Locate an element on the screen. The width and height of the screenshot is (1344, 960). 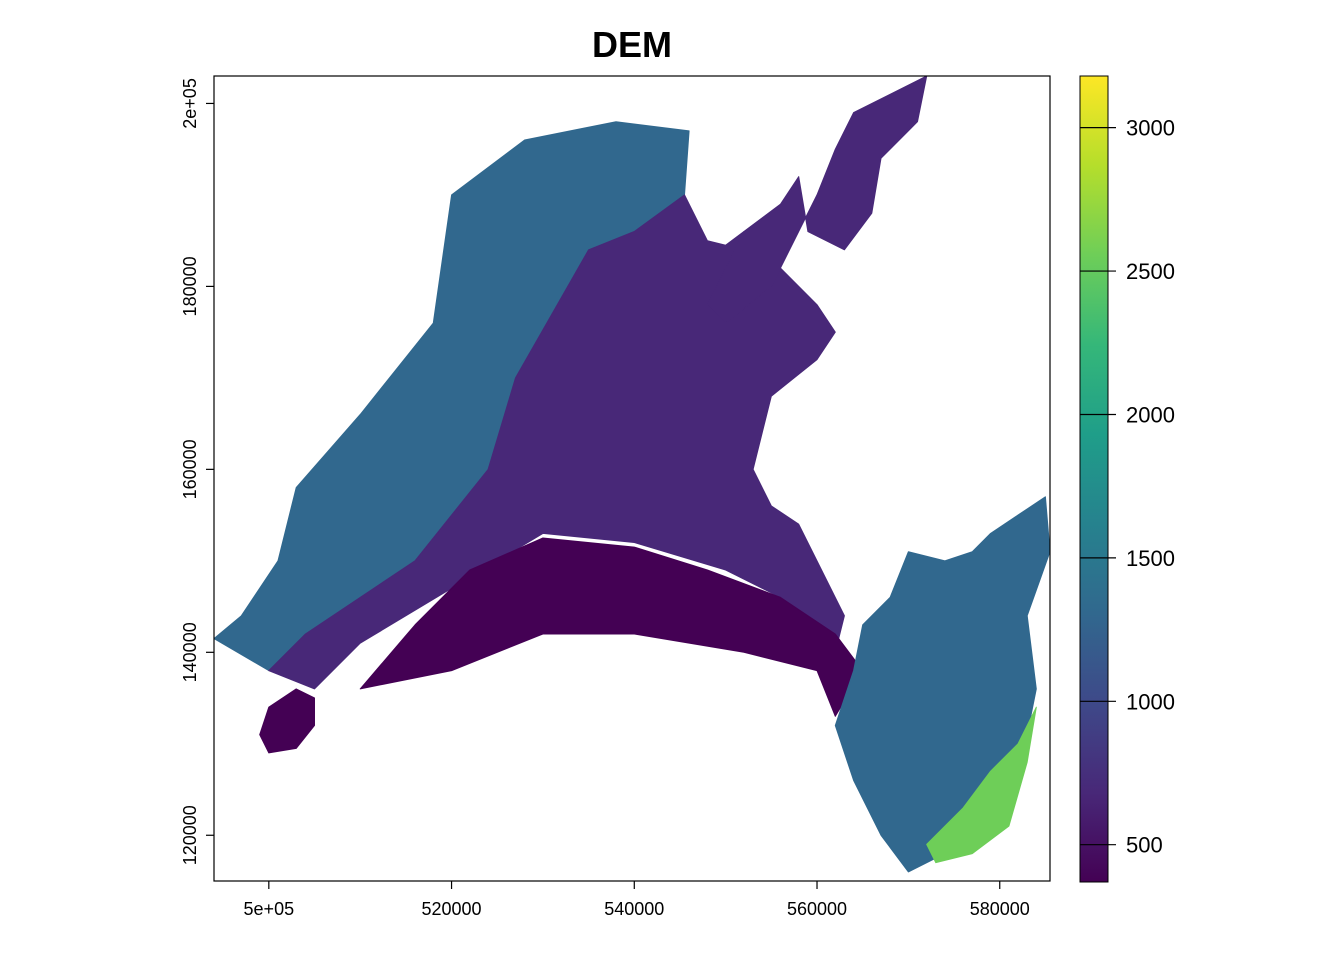
legend-colorbar is located at coordinates (1094, 479).